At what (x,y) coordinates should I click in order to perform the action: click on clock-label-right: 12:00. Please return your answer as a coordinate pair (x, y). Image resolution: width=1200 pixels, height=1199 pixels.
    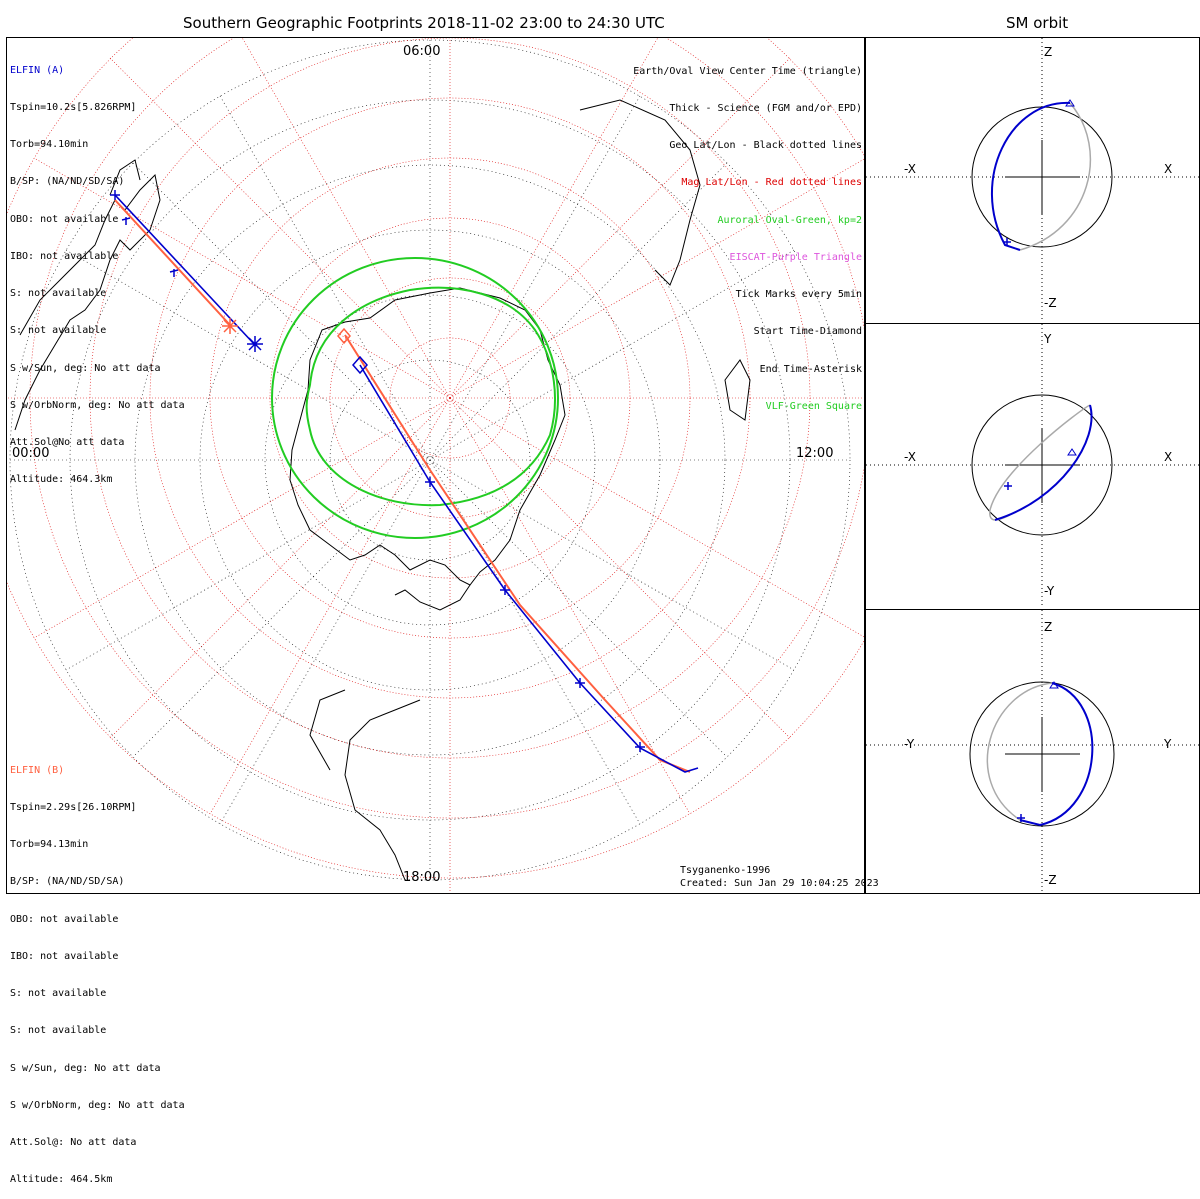
    Looking at the image, I should click on (815, 453).